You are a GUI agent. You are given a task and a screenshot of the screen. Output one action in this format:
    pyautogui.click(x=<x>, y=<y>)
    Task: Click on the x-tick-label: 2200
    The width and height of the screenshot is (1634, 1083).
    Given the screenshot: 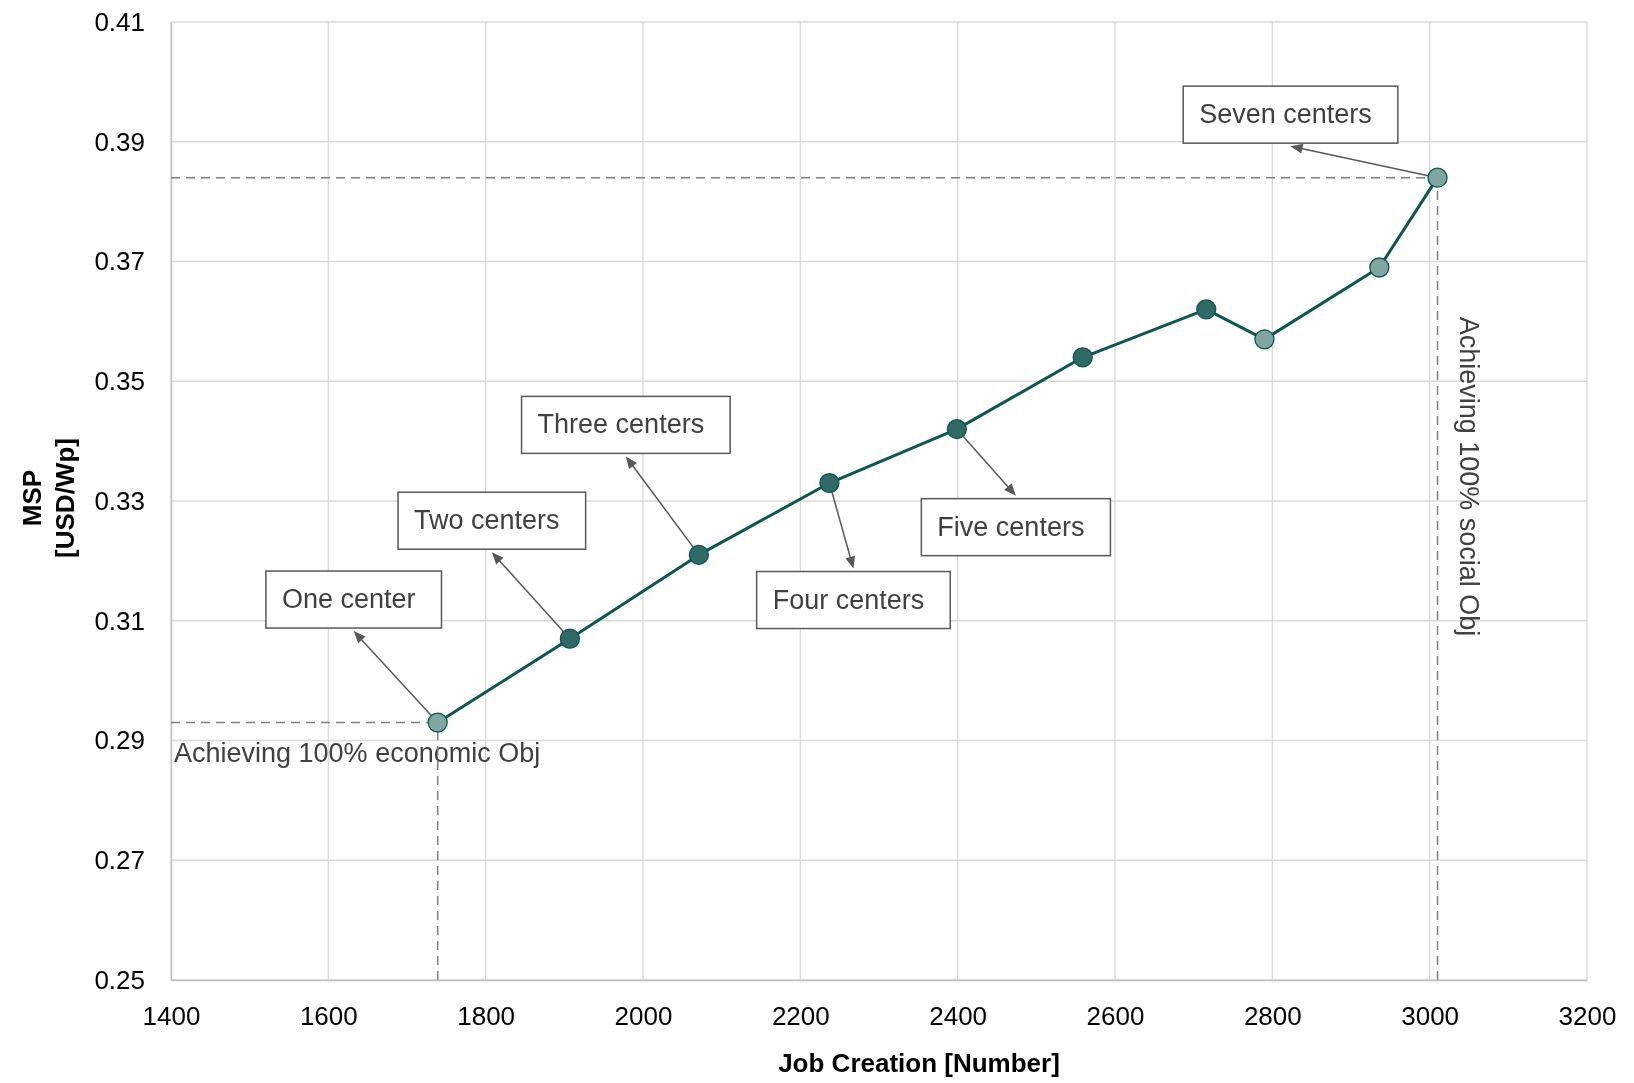 What is the action you would take?
    pyautogui.click(x=800, y=1016)
    